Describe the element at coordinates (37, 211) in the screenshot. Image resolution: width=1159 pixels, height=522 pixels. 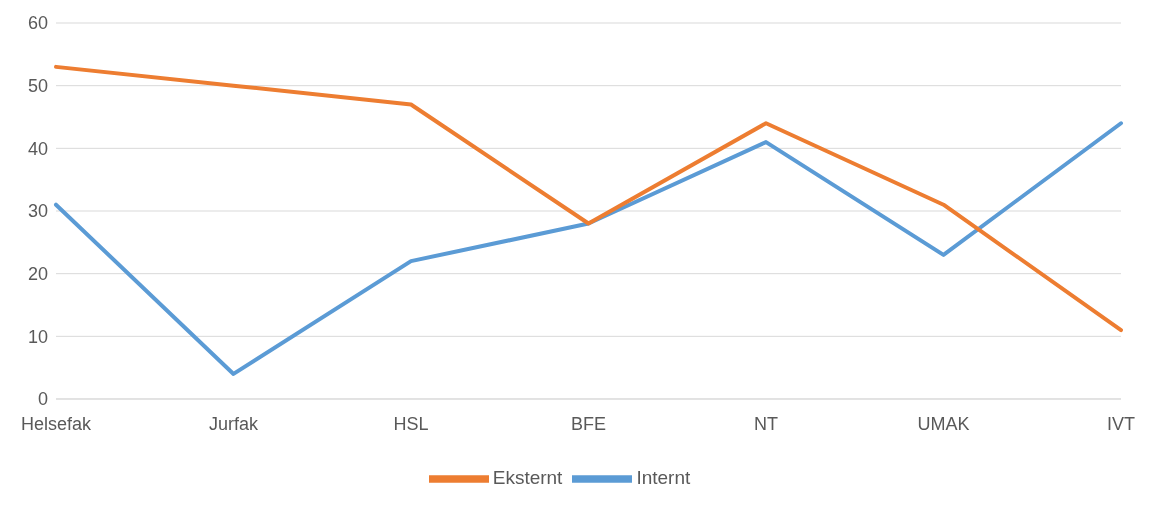
I see `y-tick-label: 30` at that location.